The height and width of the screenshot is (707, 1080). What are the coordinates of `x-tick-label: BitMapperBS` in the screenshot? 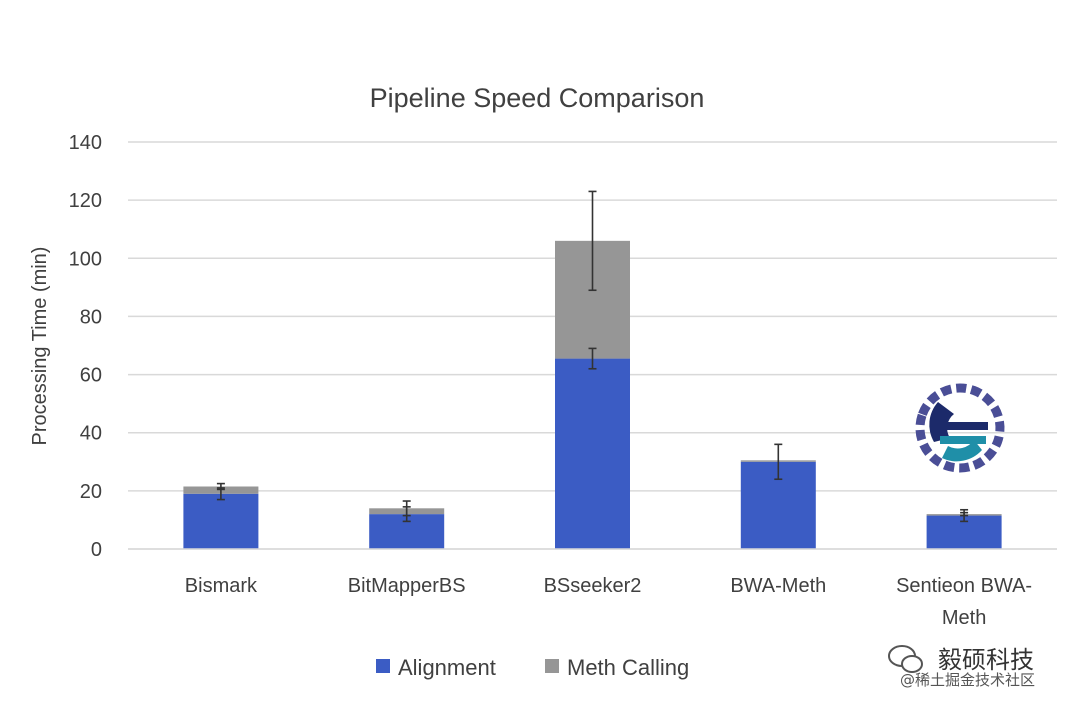 It's located at (407, 586).